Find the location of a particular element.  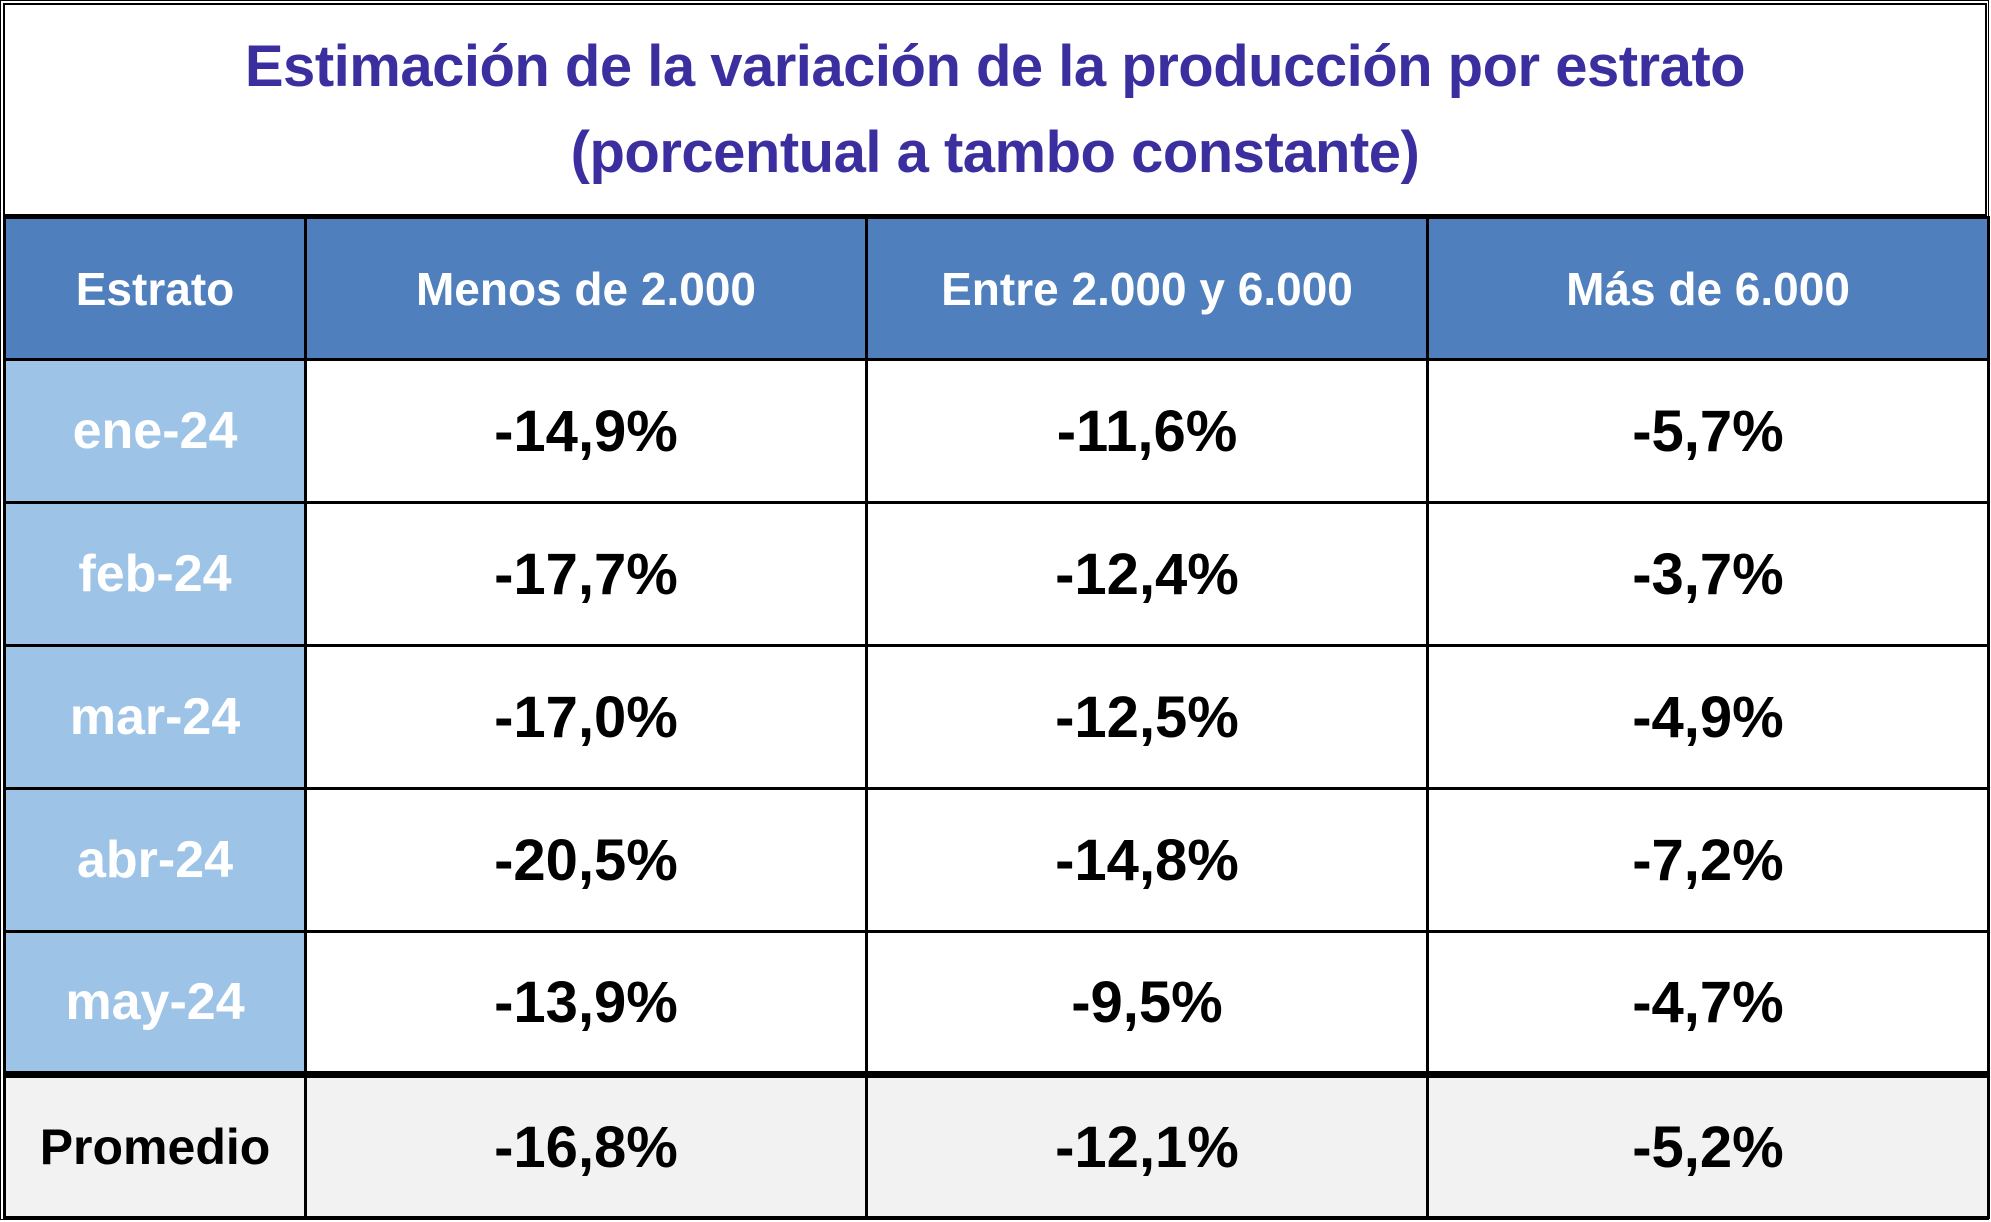

summary-cell: -16,8% is located at coordinates (586, 1145).